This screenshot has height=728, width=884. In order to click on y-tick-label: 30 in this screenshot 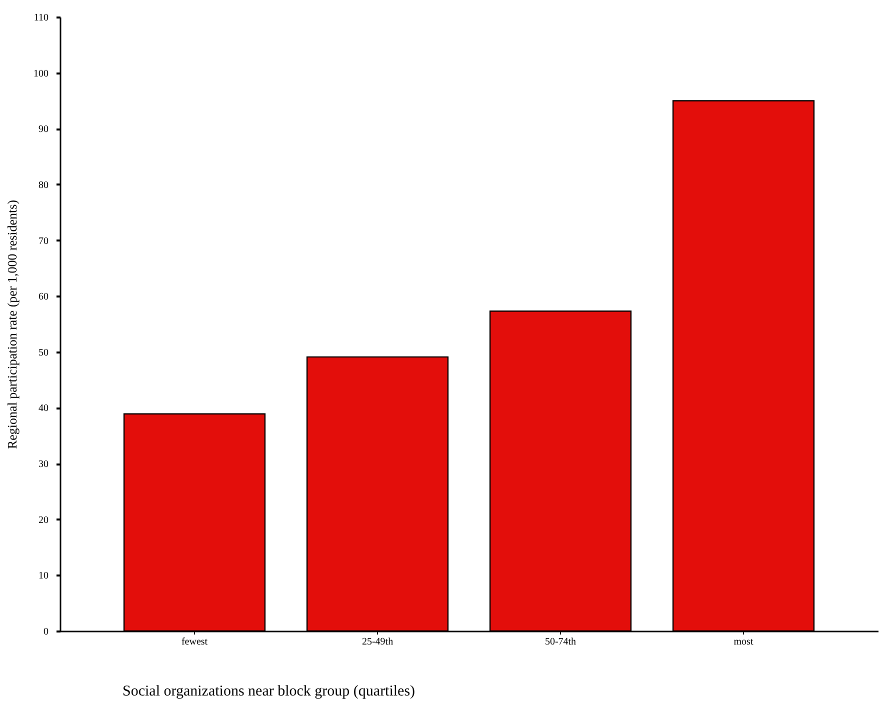, I will do `click(43, 464)`.